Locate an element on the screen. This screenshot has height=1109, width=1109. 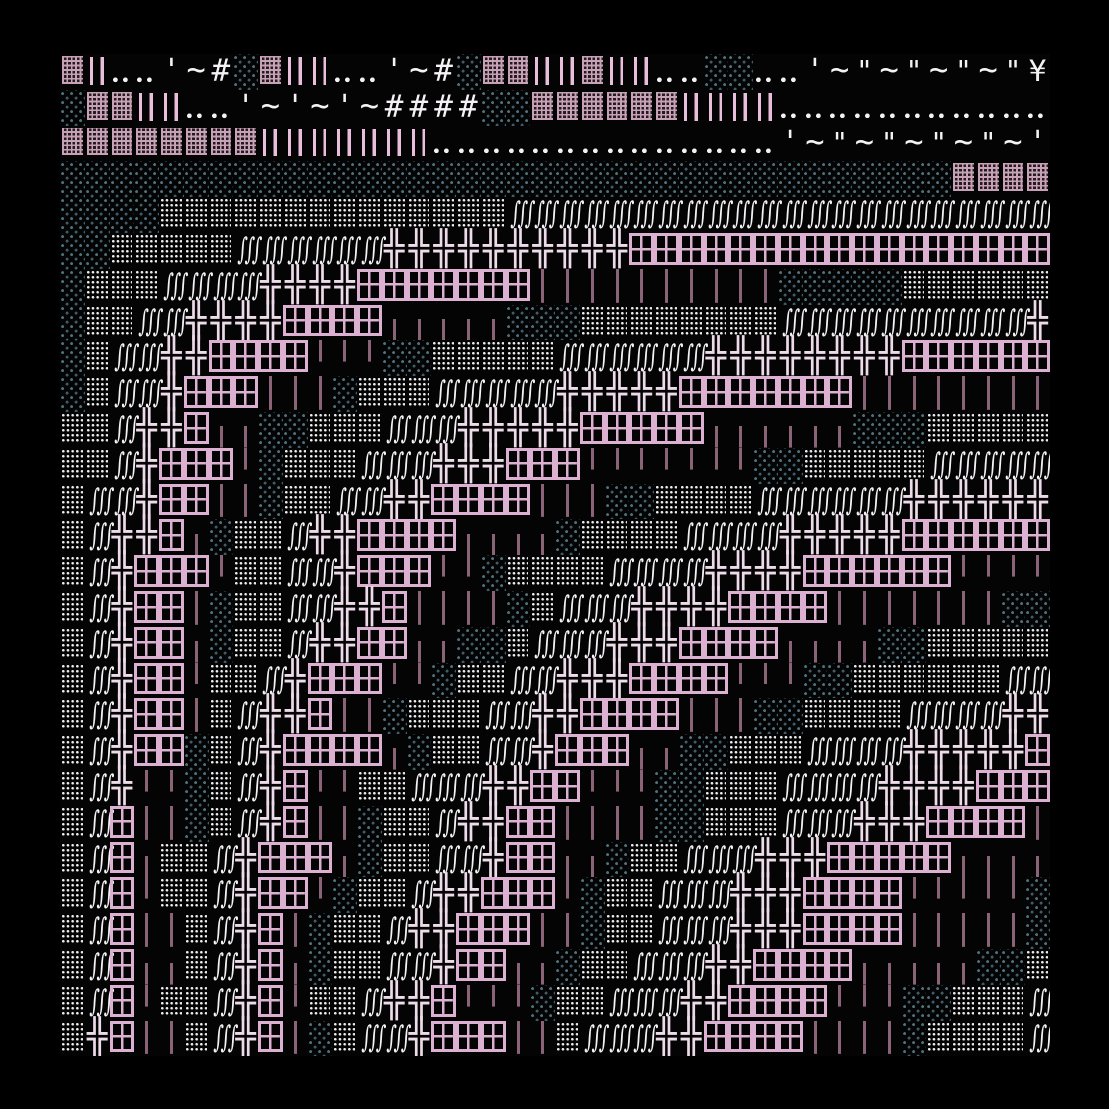
glyph-apostrophe: ' is located at coordinates (394, 71).